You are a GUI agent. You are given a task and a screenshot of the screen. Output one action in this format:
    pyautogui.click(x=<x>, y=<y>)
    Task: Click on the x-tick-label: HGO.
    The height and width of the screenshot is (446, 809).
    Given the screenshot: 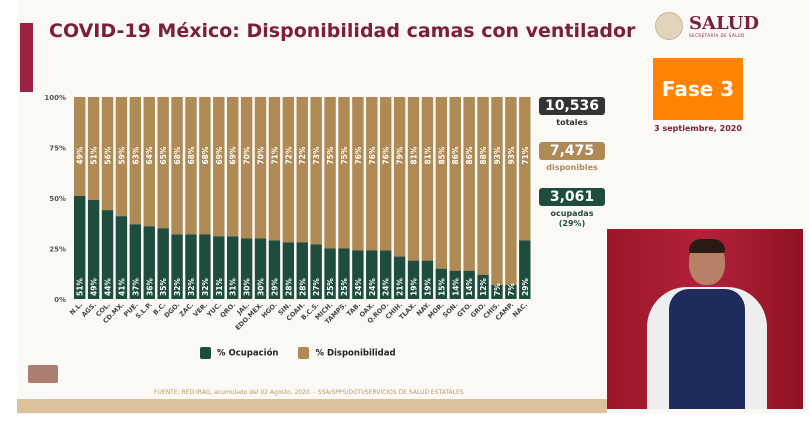 What is the action you would take?
    pyautogui.click(x=269, y=310)
    